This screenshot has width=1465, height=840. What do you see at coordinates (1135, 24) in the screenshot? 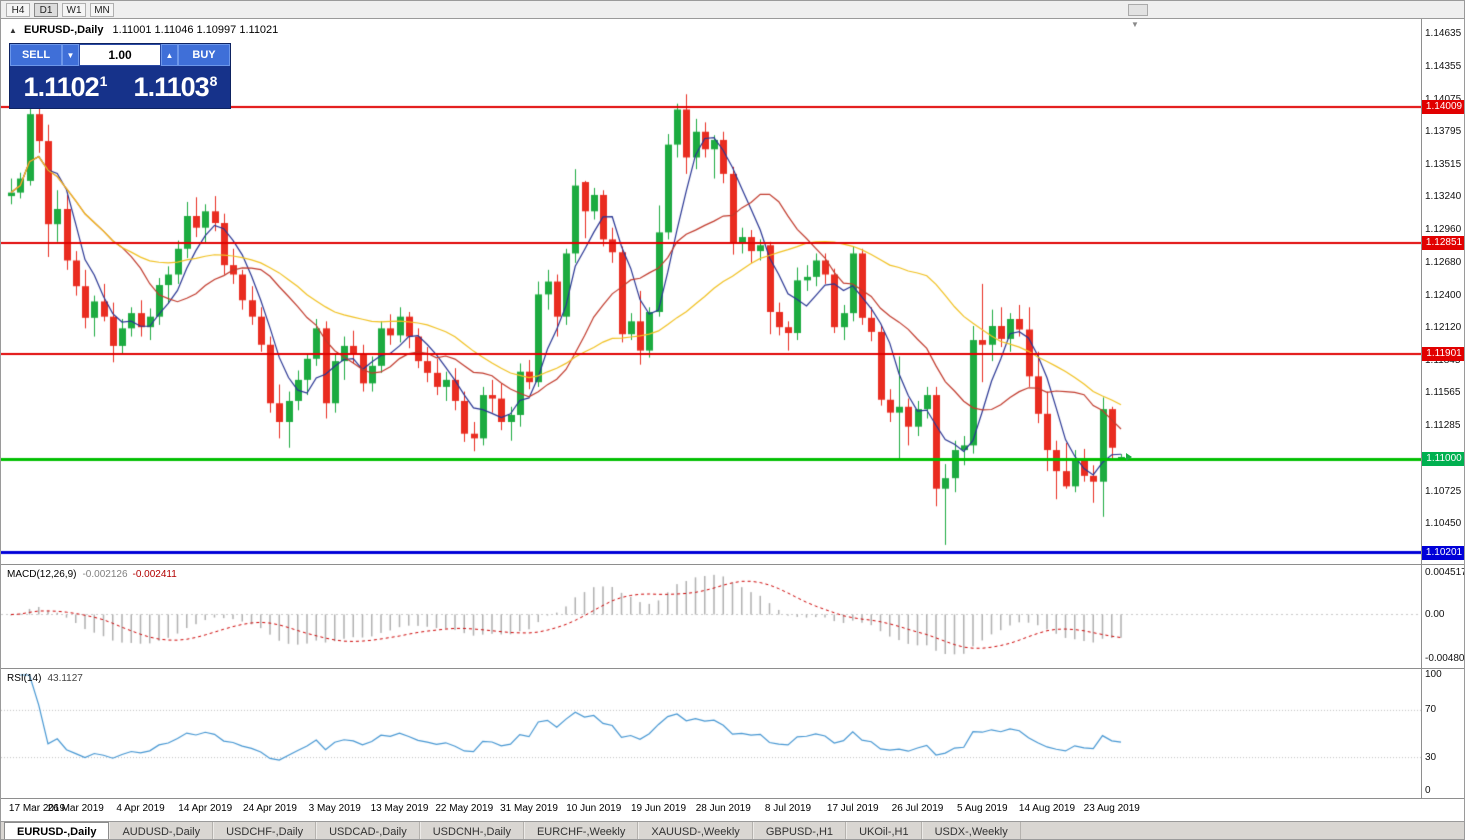
I see `chart-shift-marker-icon: ▼` at bounding box center [1135, 24].